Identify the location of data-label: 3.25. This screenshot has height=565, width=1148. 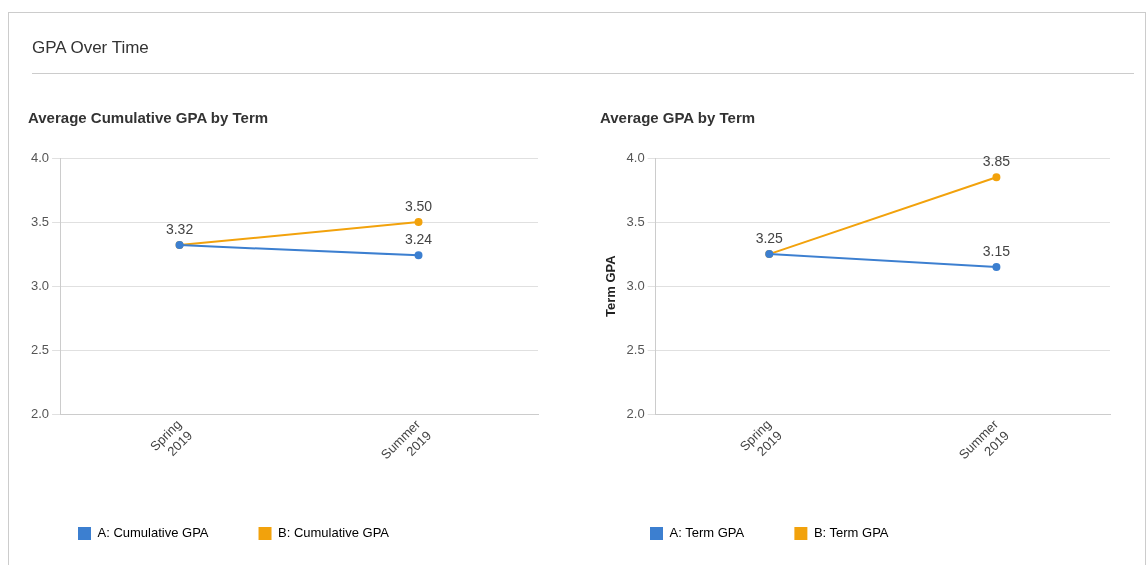
(769, 237).